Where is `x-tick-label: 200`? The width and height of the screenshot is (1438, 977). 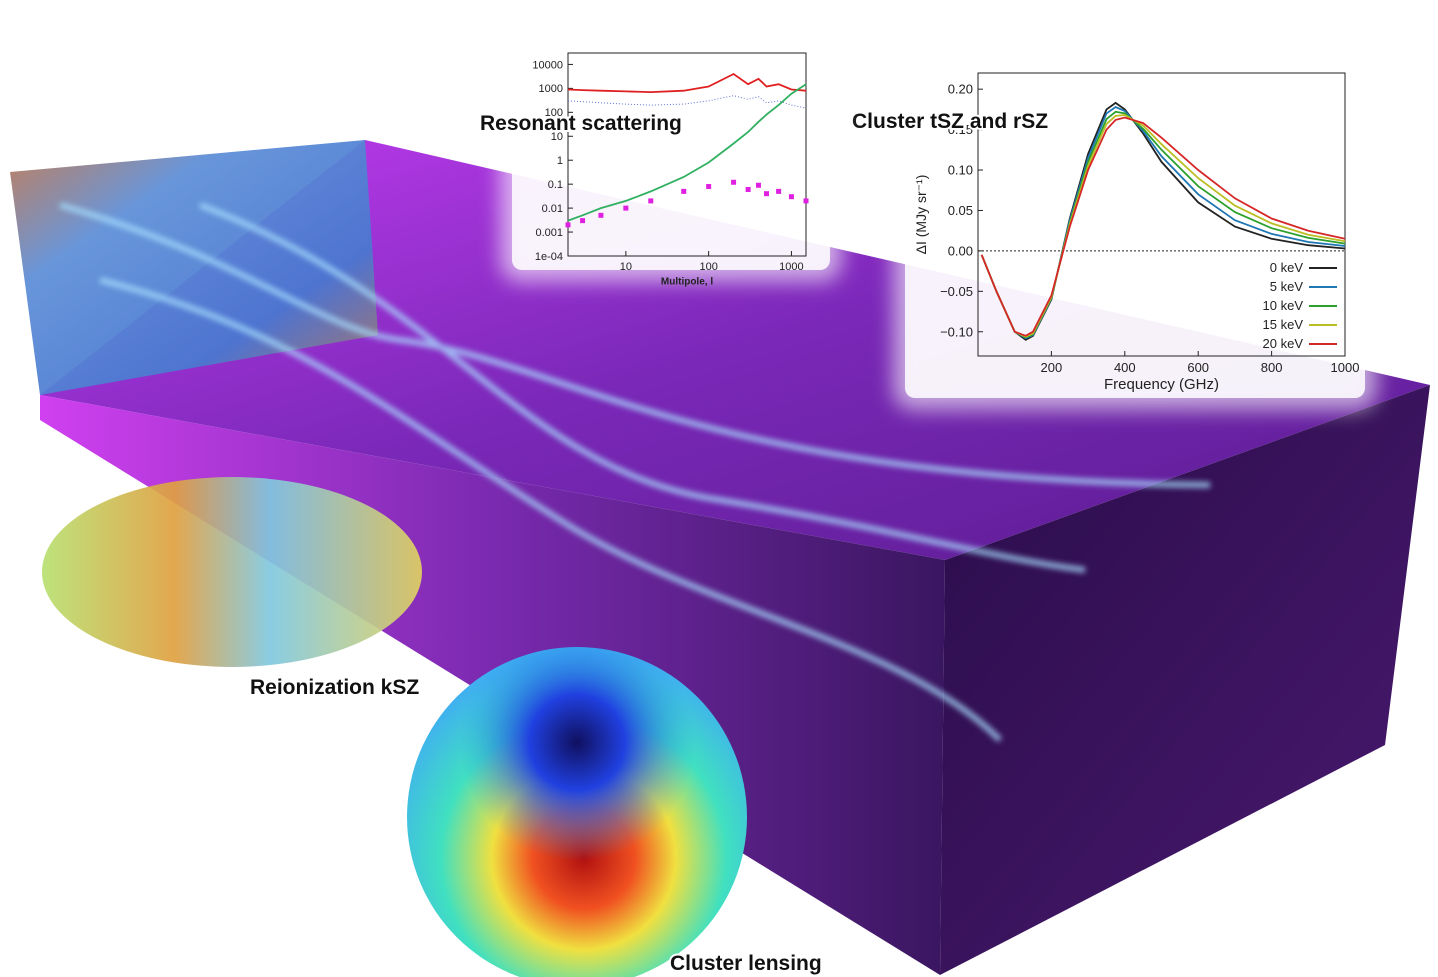 x-tick-label: 200 is located at coordinates (1052, 367).